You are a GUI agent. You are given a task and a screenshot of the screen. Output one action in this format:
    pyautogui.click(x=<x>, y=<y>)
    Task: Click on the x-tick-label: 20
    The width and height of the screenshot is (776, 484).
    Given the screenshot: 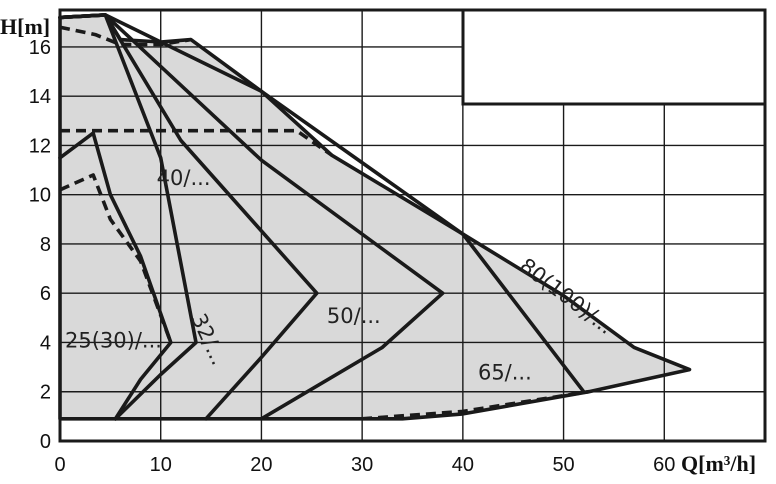 What is the action you would take?
    pyautogui.click(x=261, y=465)
    